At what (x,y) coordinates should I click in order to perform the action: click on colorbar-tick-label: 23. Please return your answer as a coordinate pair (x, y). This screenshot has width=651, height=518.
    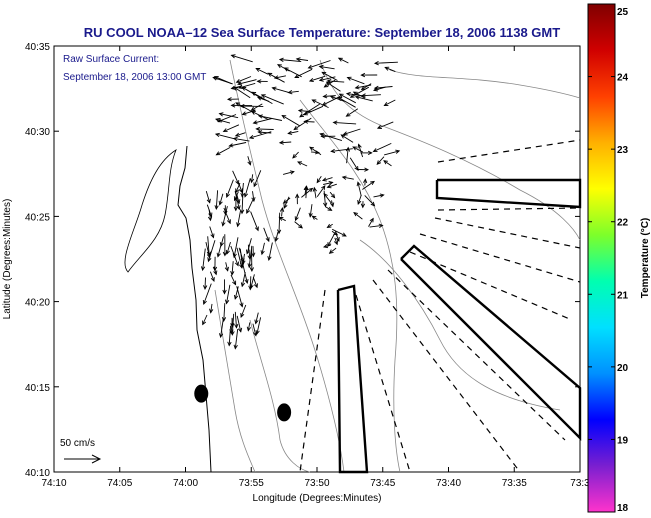
    Looking at the image, I should click on (623, 150).